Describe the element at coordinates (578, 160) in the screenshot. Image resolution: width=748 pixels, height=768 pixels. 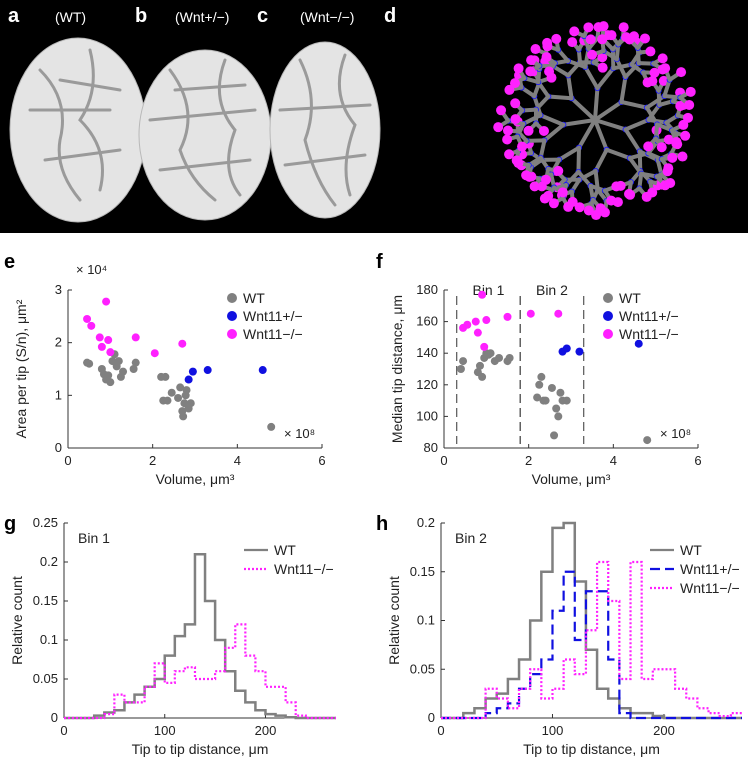
I see `tree-segment` at that location.